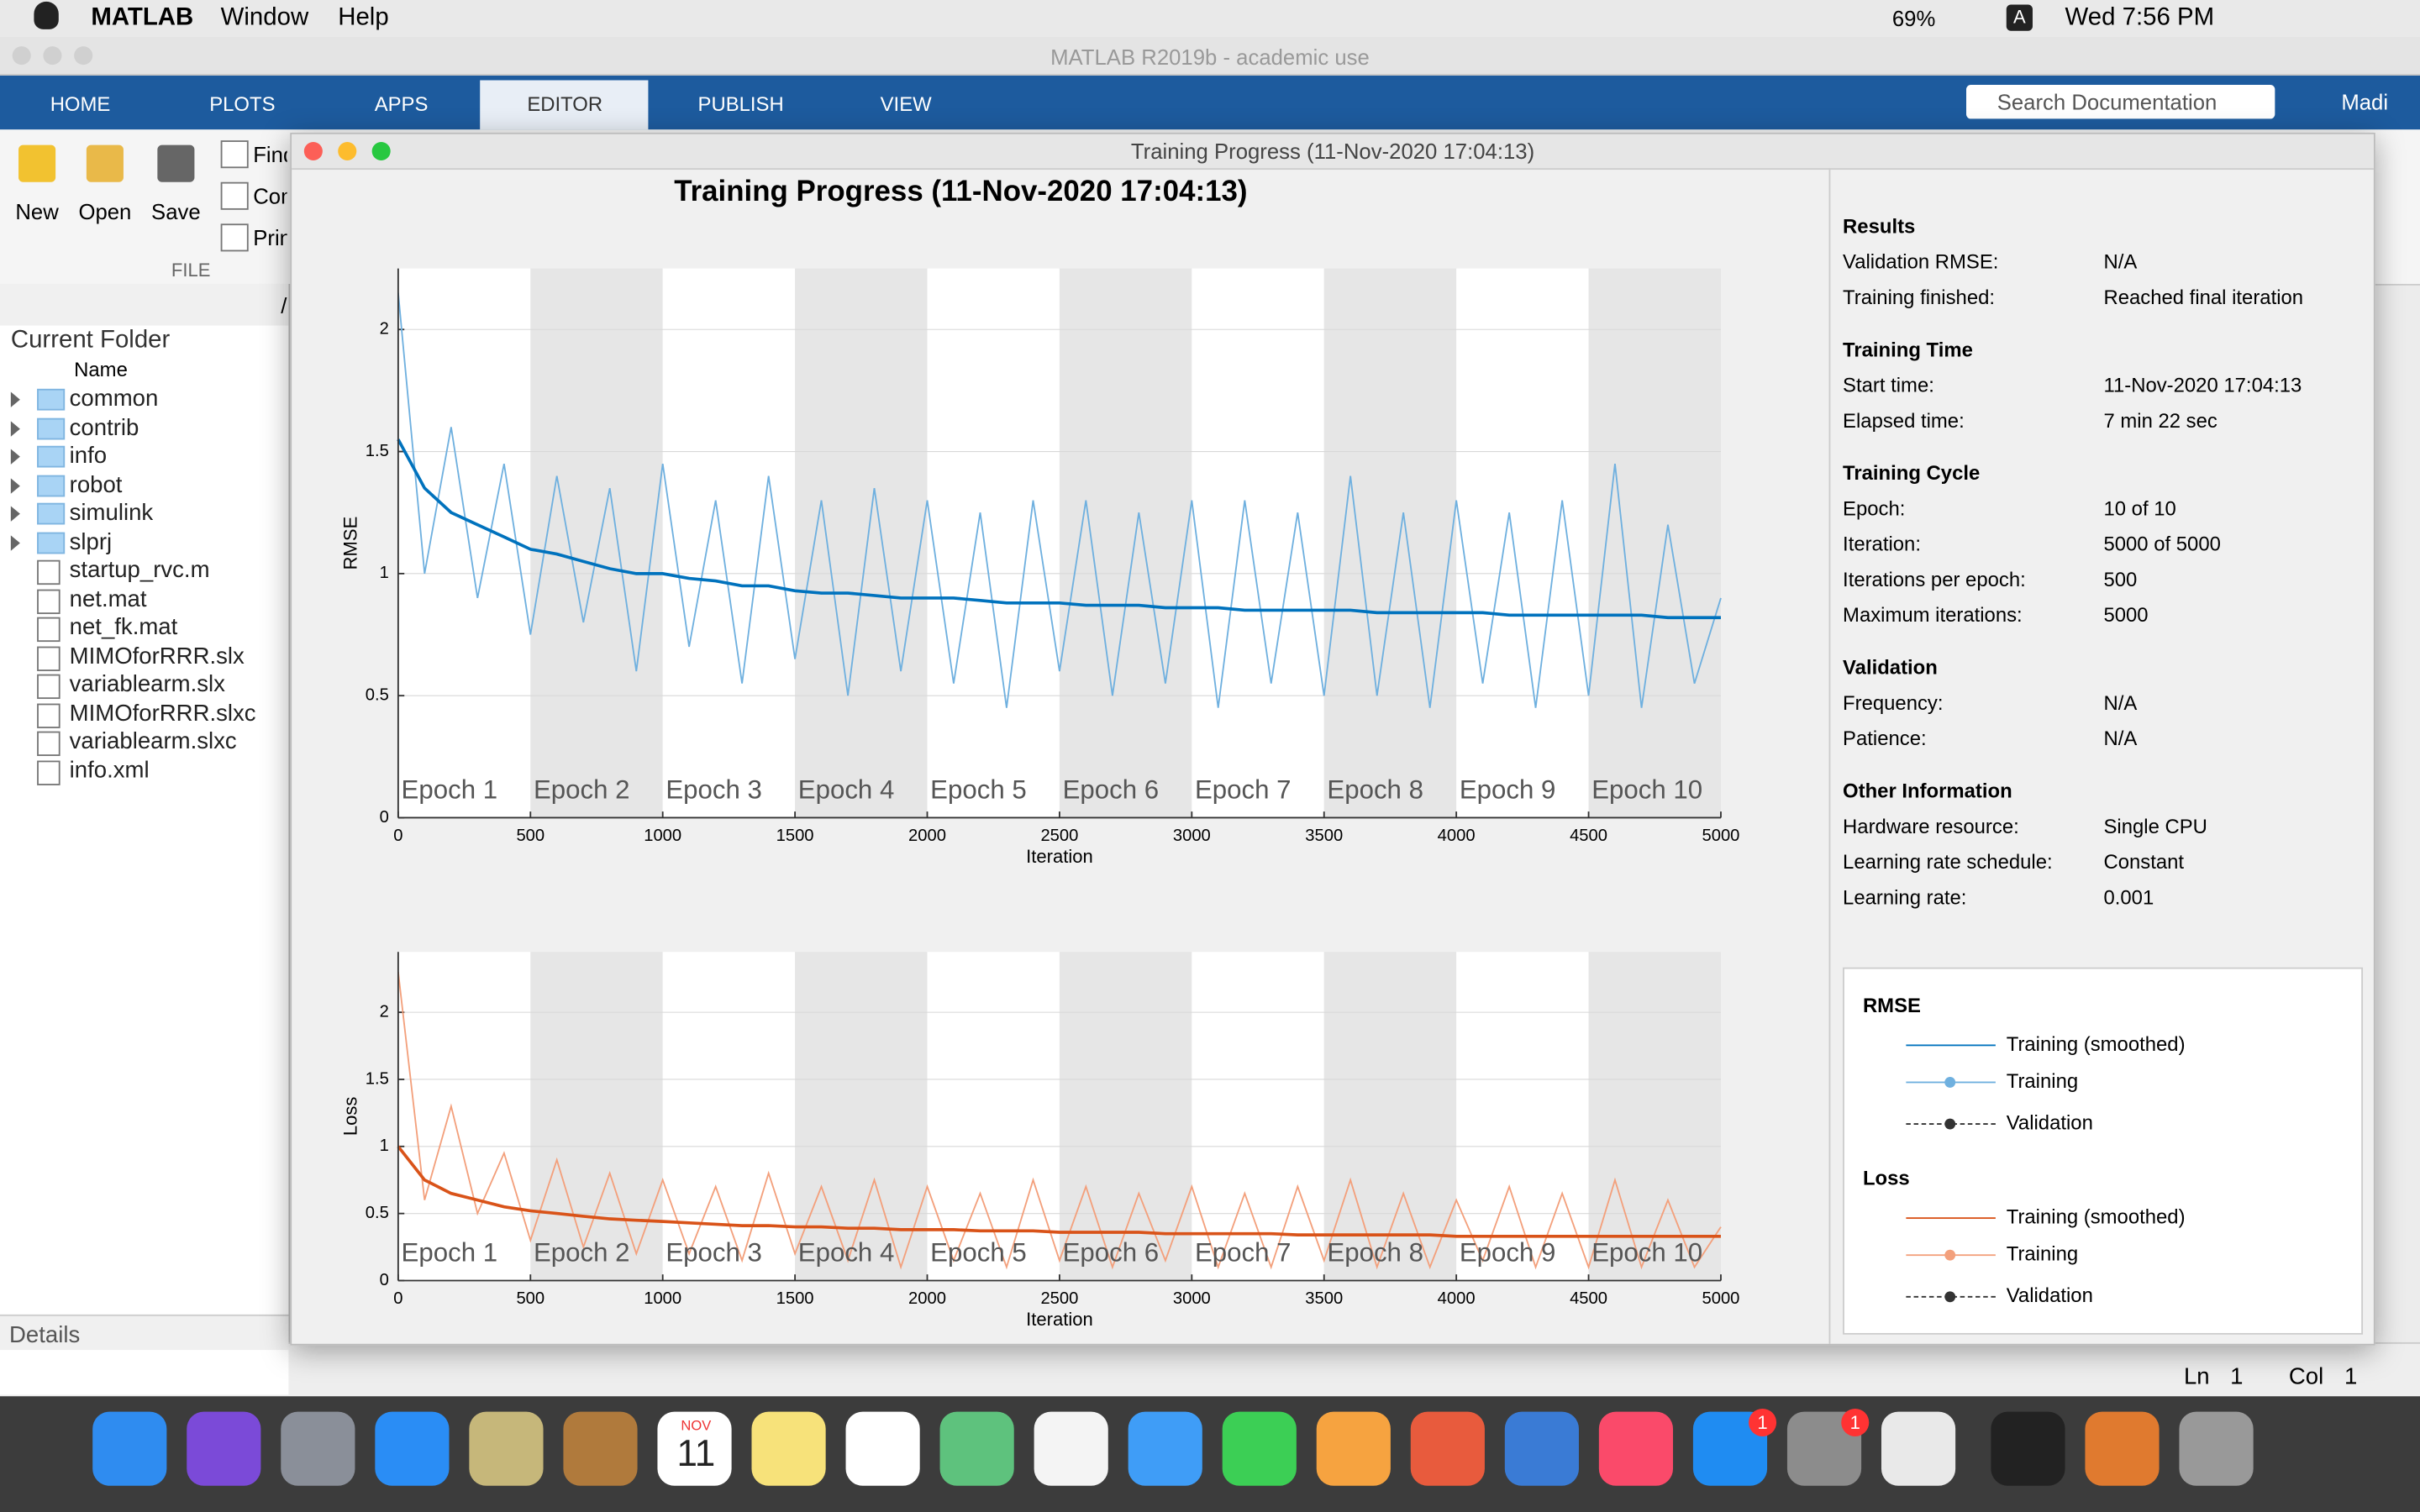 The width and height of the screenshot is (2420, 1512). Describe the element at coordinates (147, 684) in the screenshot. I see `folder-item: variablearm.slx` at that location.